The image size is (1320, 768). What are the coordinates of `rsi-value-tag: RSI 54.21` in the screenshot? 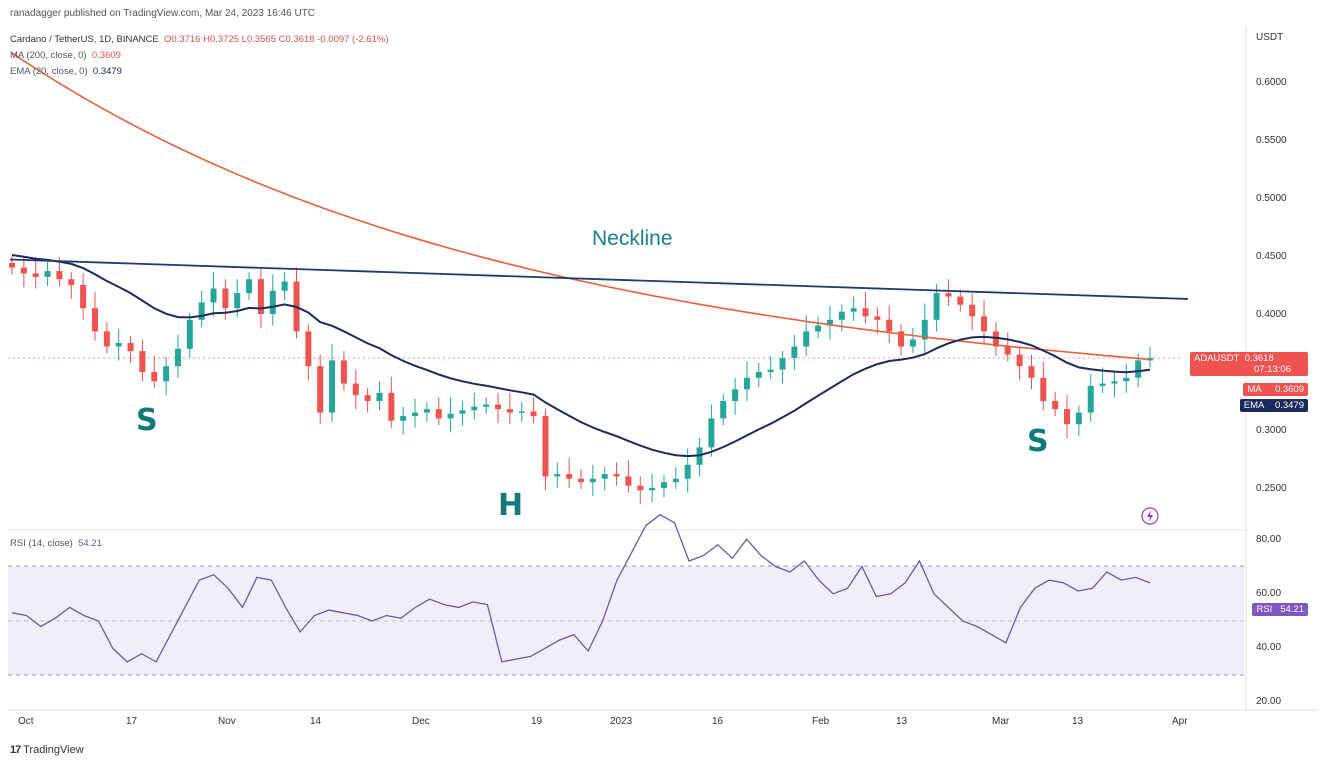 It's located at (1280, 609).